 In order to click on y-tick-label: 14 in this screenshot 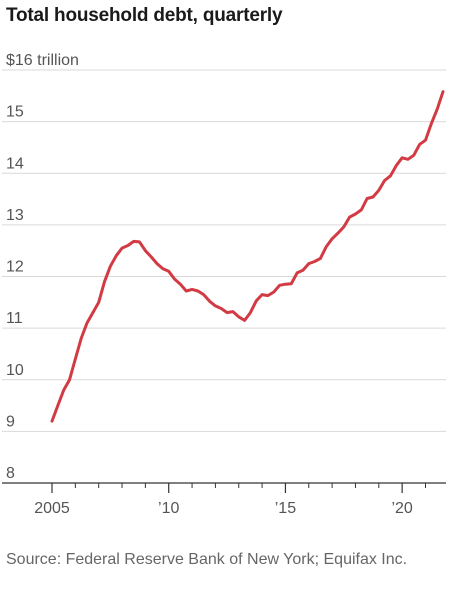, I will do `click(15, 163)`.